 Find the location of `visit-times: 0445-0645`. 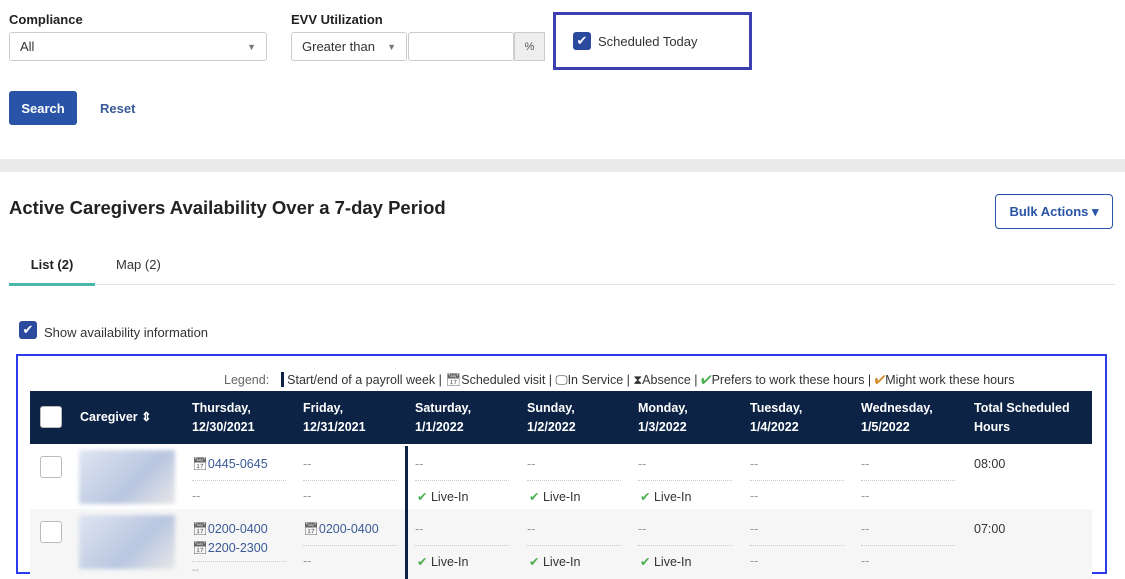

visit-times: 0445-0645 is located at coordinates (237, 464).